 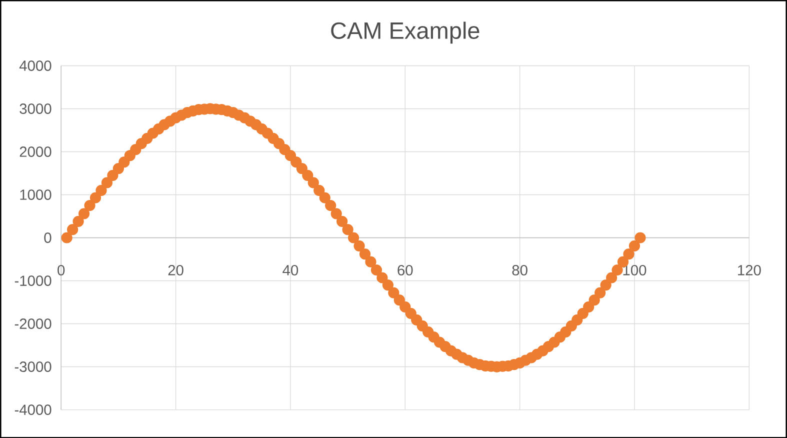 I want to click on x-tick-label: 100, so click(x=634, y=270).